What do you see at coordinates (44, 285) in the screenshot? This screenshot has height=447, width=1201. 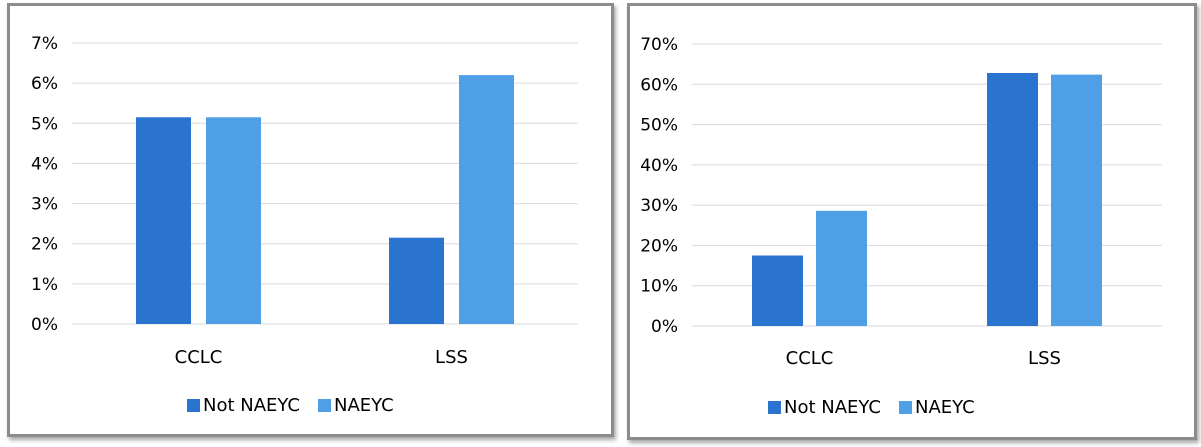 I see `y-tick-label: 1%` at bounding box center [44, 285].